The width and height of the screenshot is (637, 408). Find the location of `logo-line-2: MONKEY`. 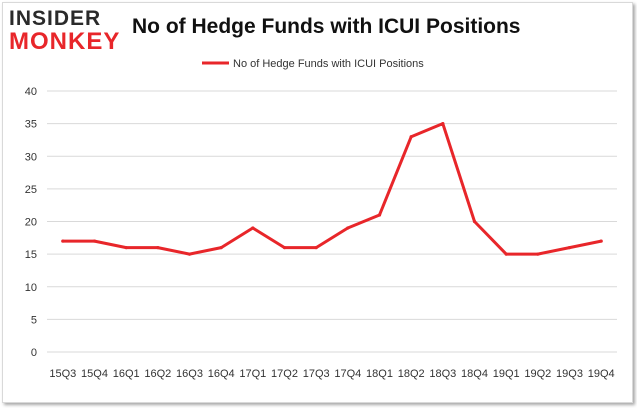

logo-line-2: MONKEY is located at coordinates (65, 41).